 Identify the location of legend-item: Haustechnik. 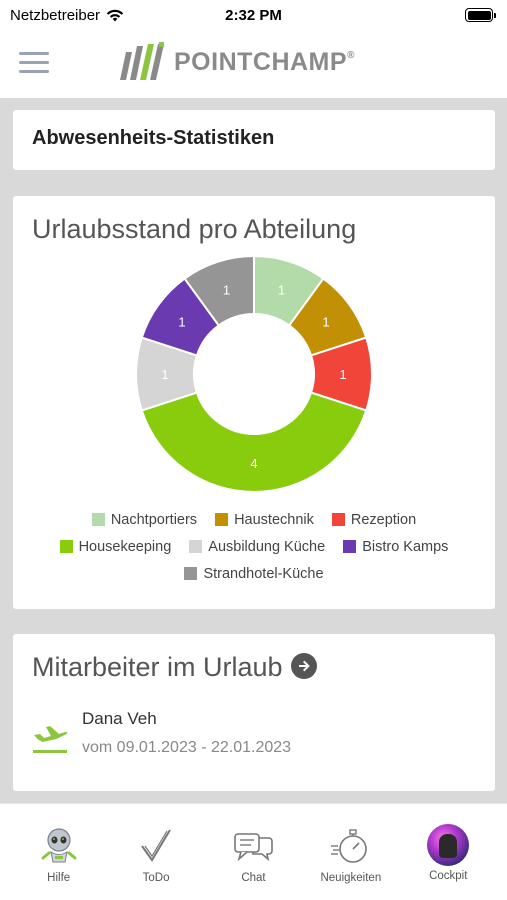
(264, 520).